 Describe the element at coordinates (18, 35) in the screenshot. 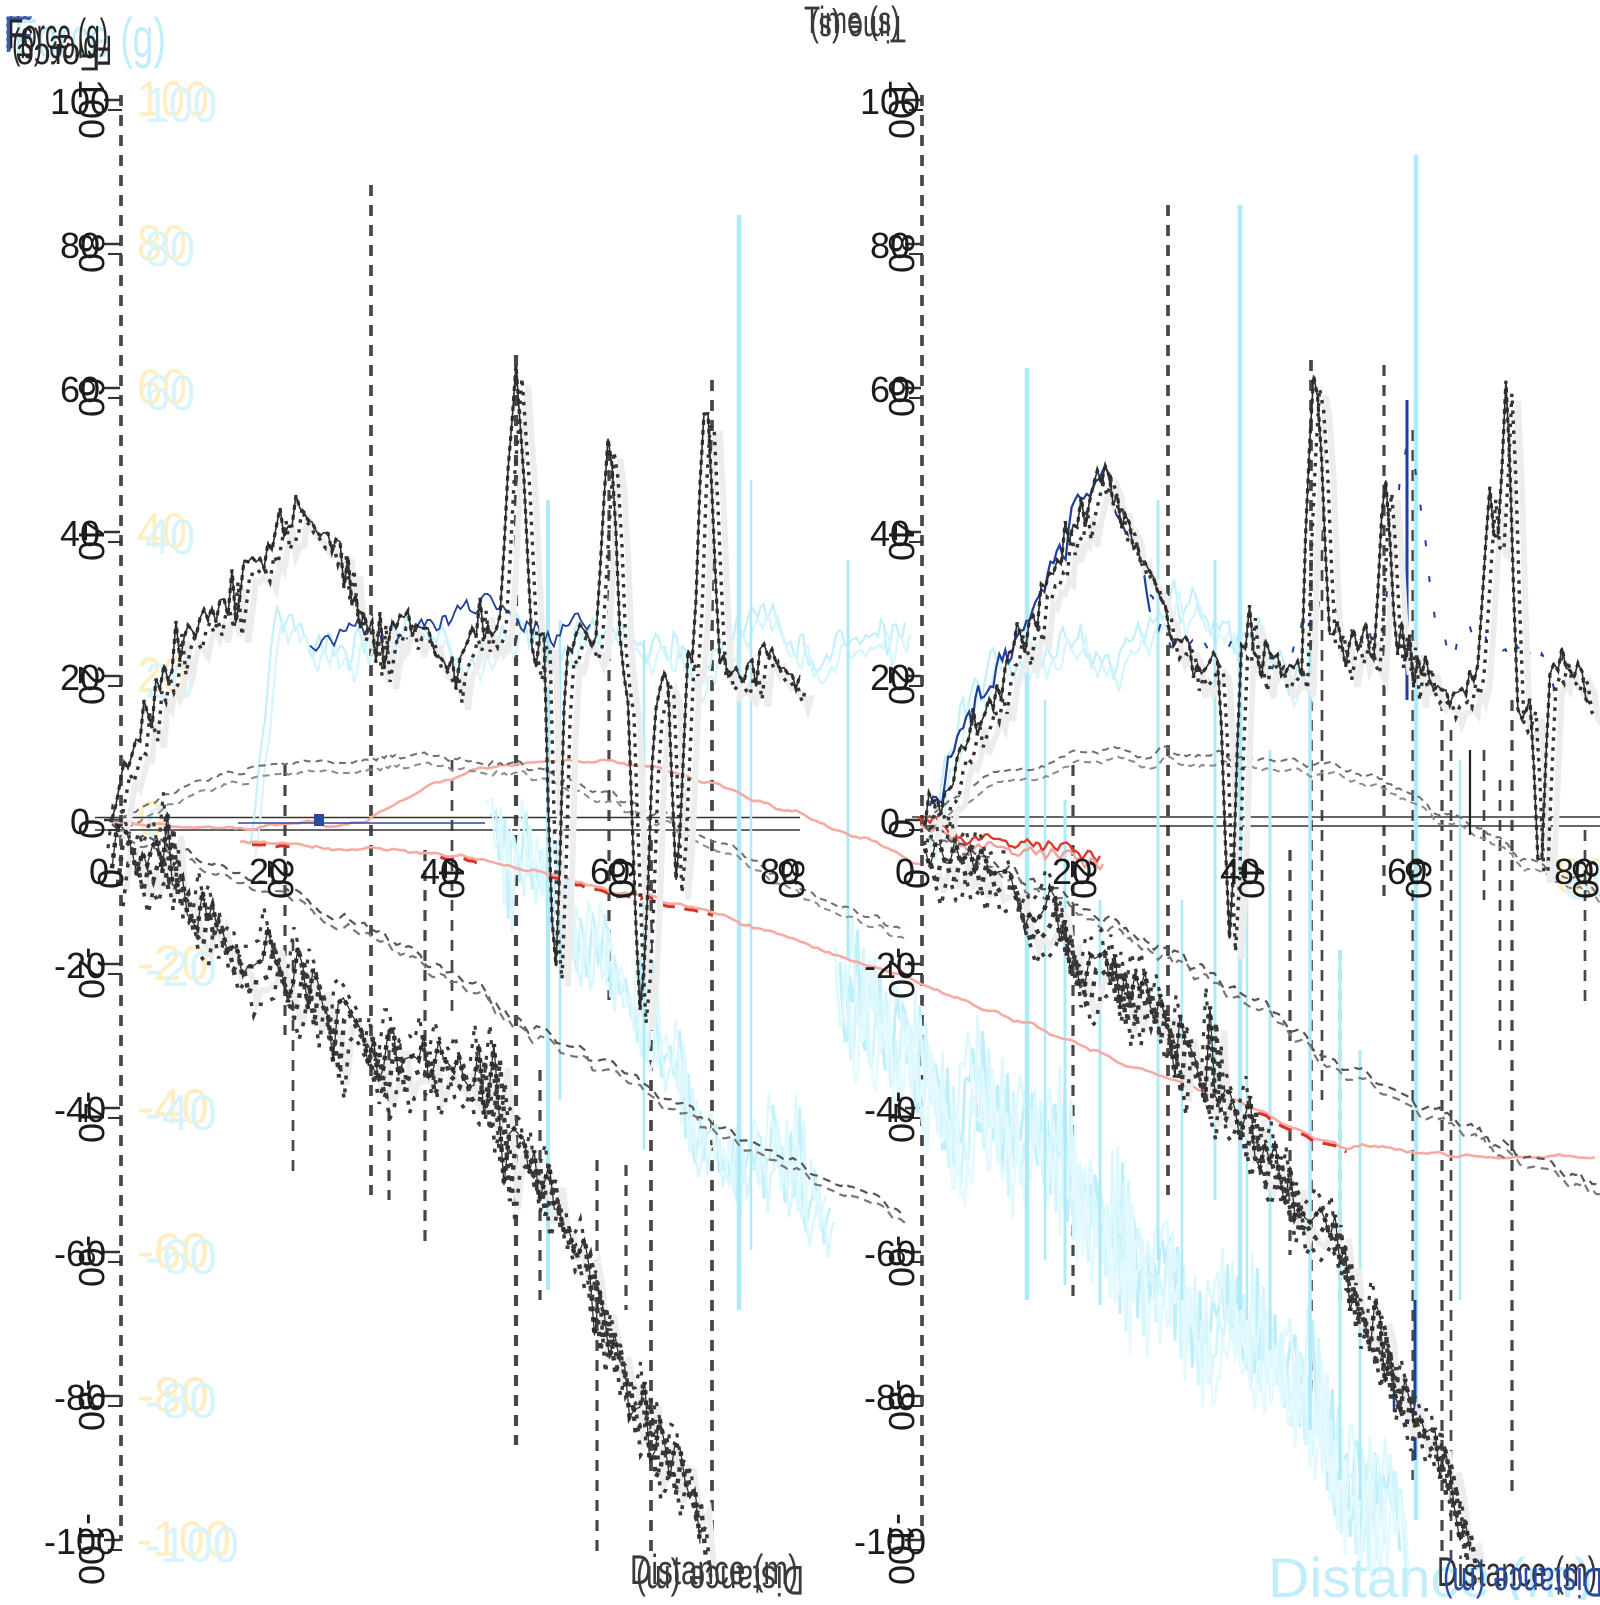

I see `svg-text: F` at that location.